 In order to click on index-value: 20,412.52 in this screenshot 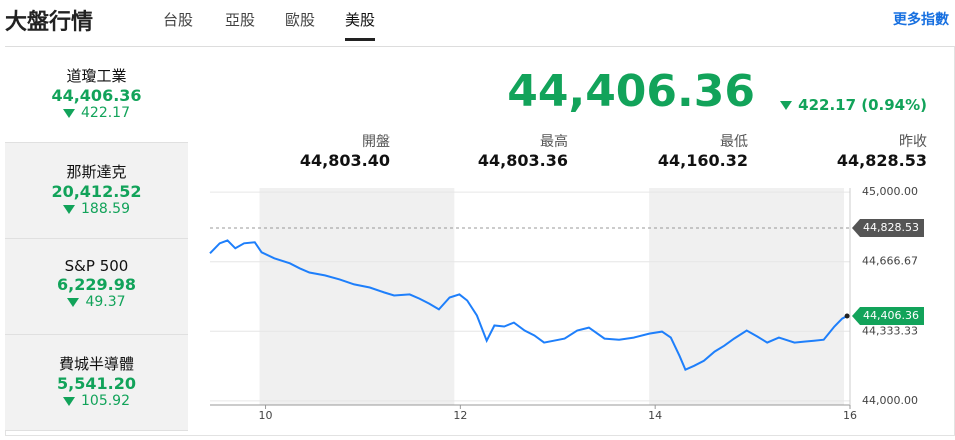, I will do `click(96, 191)`.